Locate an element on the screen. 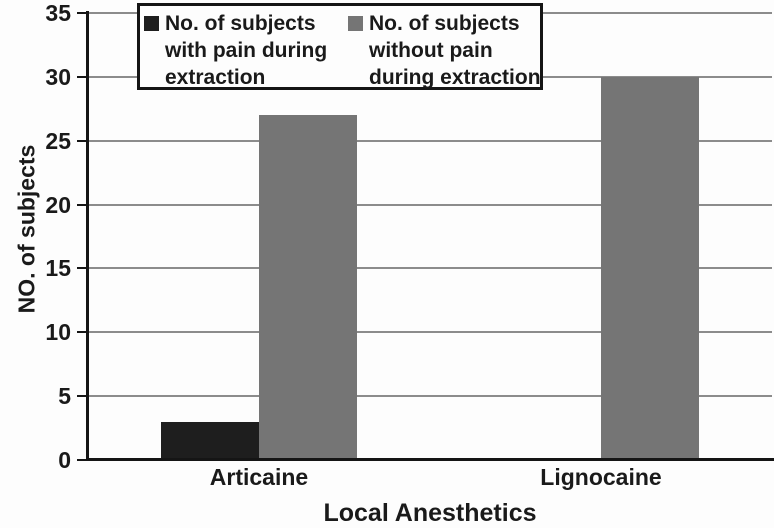 Image resolution: width=774 pixels, height=528 pixels. ytick-label-20: 20 is located at coordinates (58, 204).